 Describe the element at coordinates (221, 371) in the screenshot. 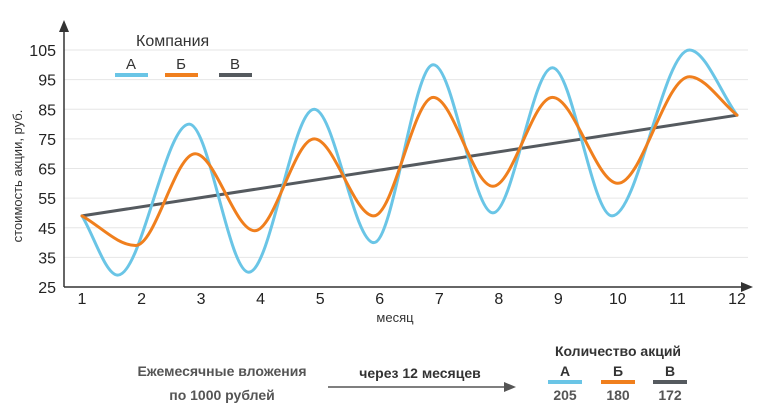

I see `investment-line-1: Ежемесячные вложения` at that location.